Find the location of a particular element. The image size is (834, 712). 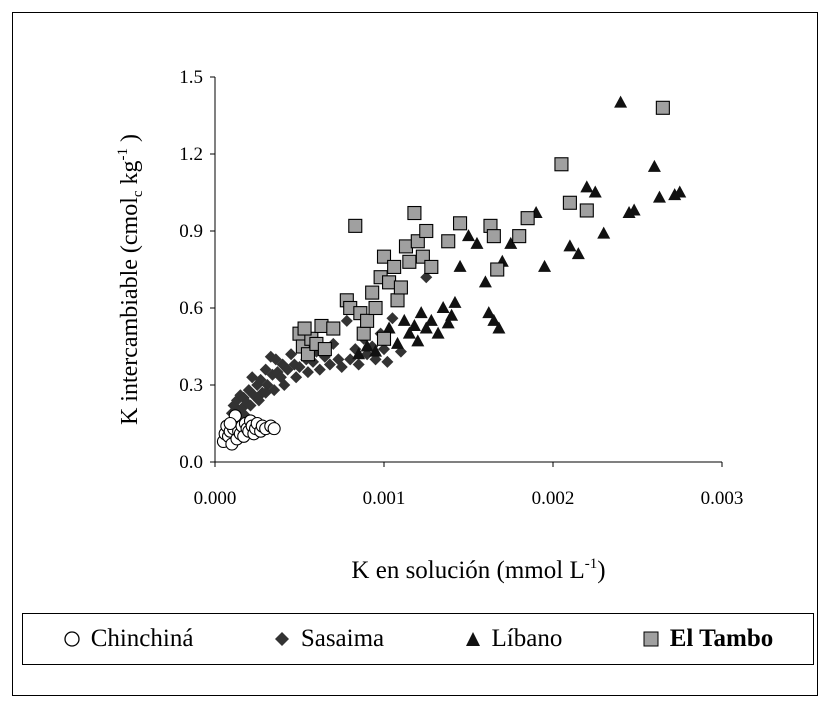

x-axis-label: K en solución (mmol L-1) is located at coordinates (478, 570).